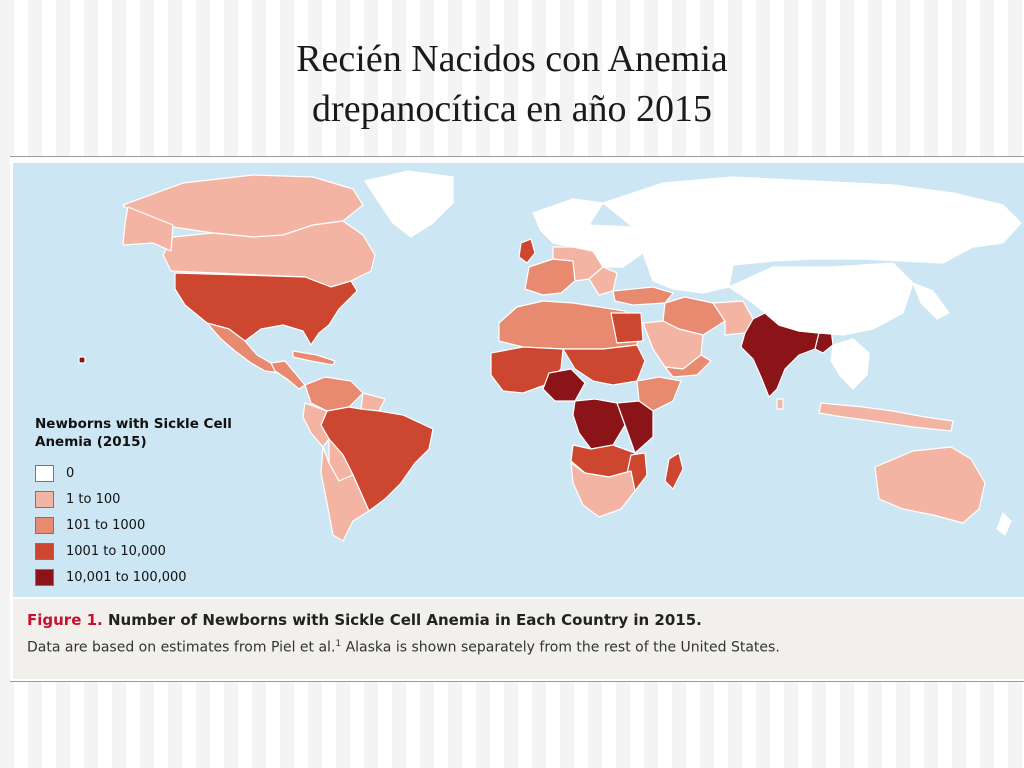 The image size is (1024, 768). Describe the element at coordinates (643, 296) in the screenshot. I see `region-turkey` at that location.